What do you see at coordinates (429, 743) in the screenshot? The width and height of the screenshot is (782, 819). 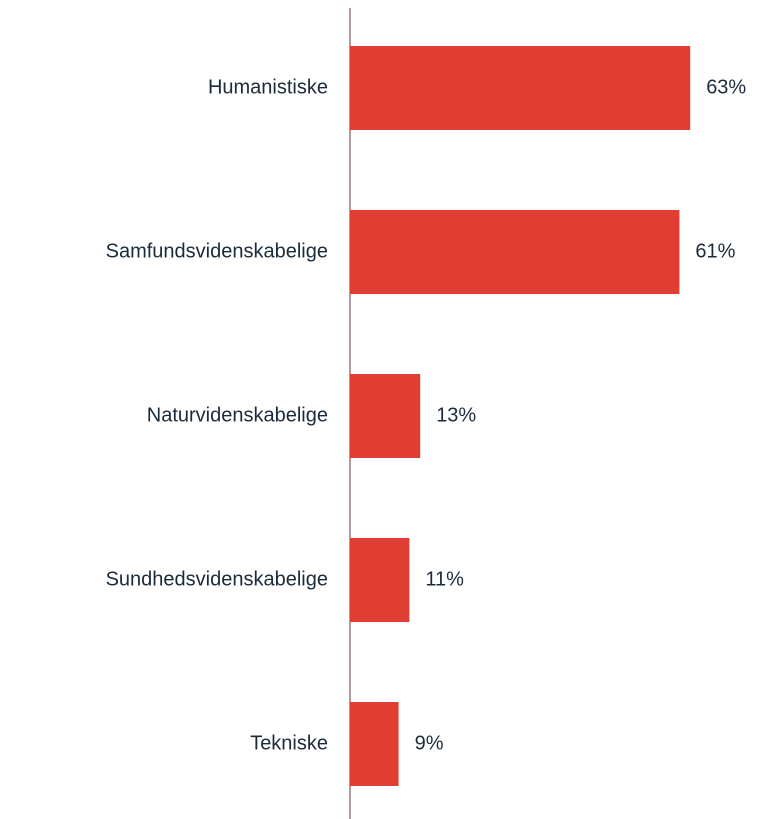 I see `value-label: 9%` at bounding box center [429, 743].